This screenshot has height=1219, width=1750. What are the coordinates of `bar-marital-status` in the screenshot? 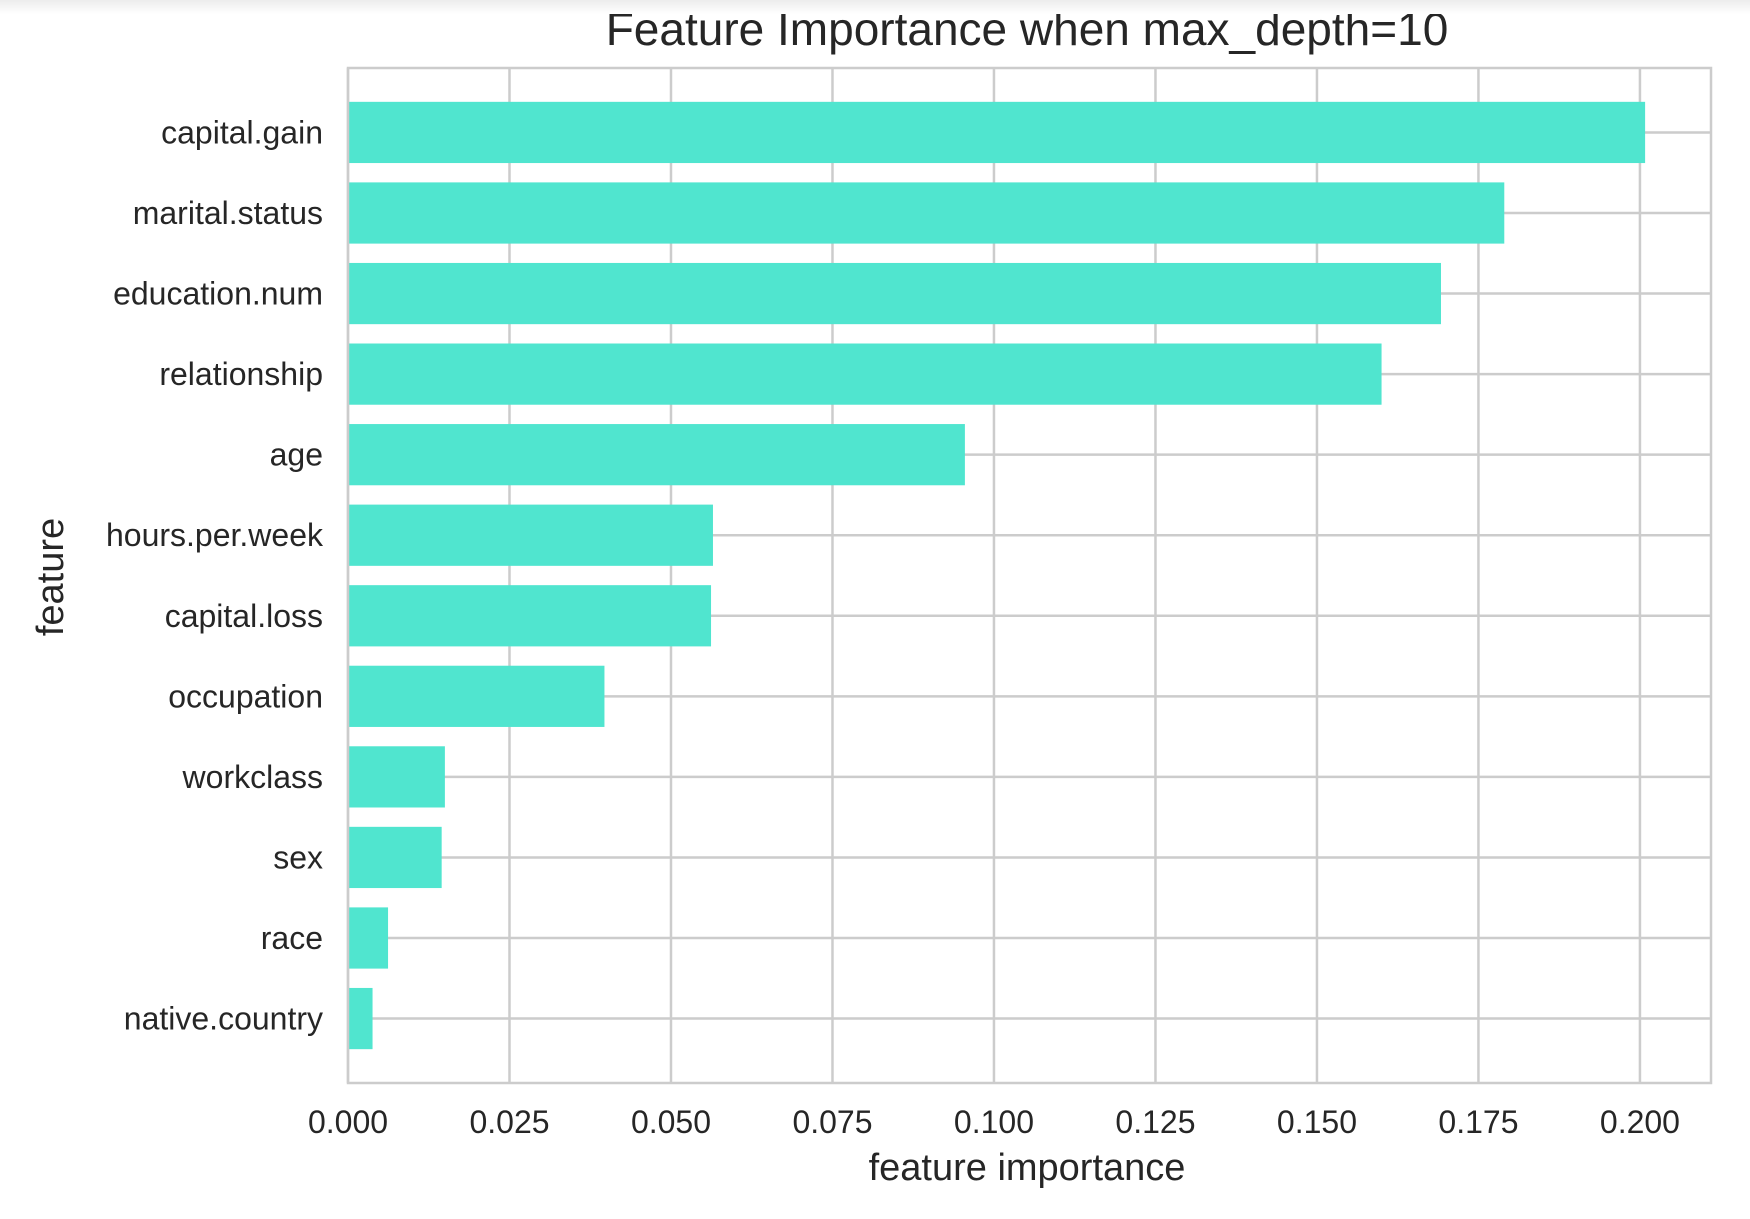 It's located at (926, 213).